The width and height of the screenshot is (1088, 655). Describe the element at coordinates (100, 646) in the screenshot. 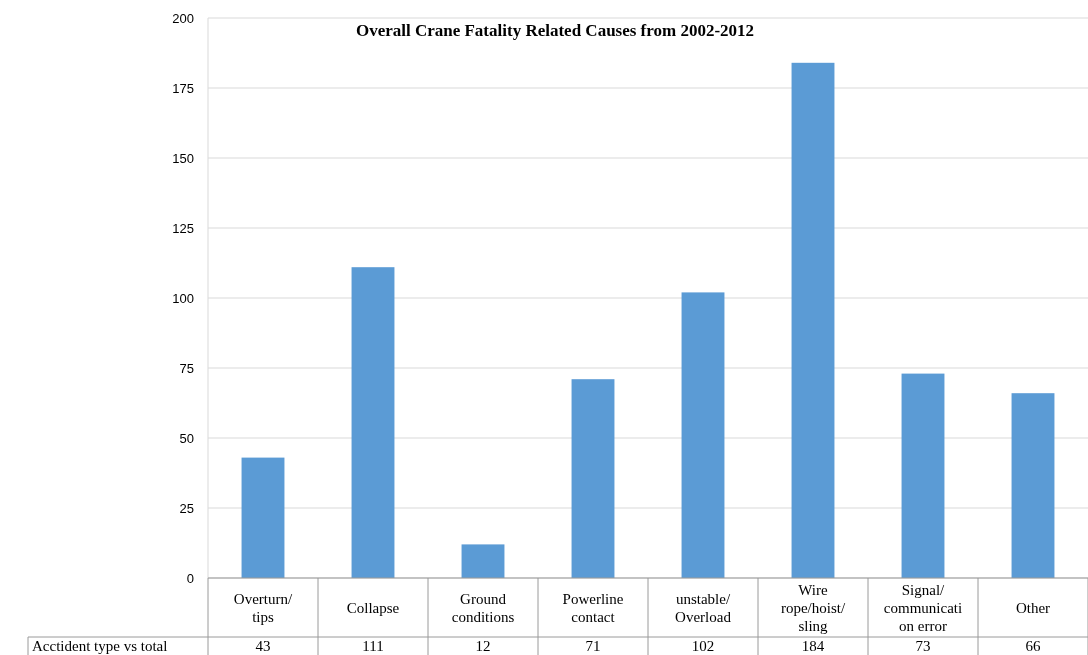

I see `text: Acctident type vs total` at that location.